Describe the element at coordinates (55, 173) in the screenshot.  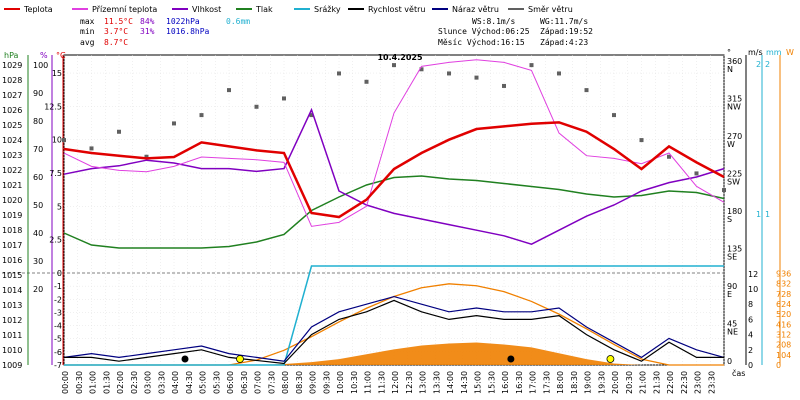
I see `tick-temp: 7.5` at that location.